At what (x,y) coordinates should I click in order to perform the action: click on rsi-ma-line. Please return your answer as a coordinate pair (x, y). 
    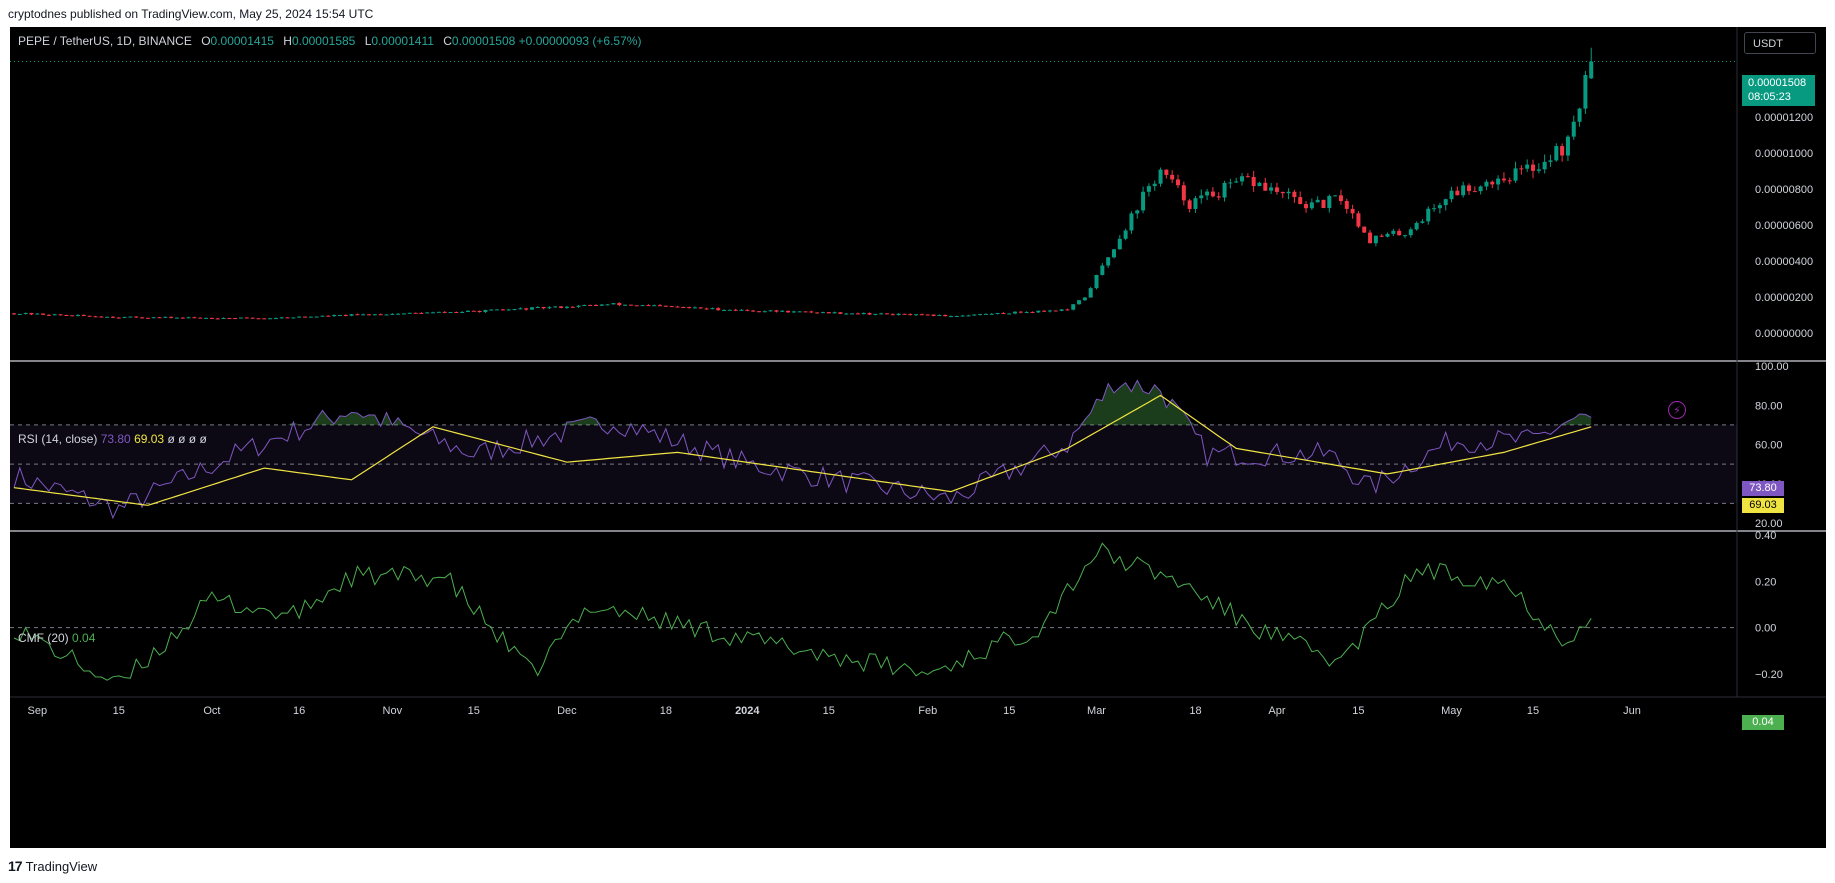
    Looking at the image, I should click on (802, 450).